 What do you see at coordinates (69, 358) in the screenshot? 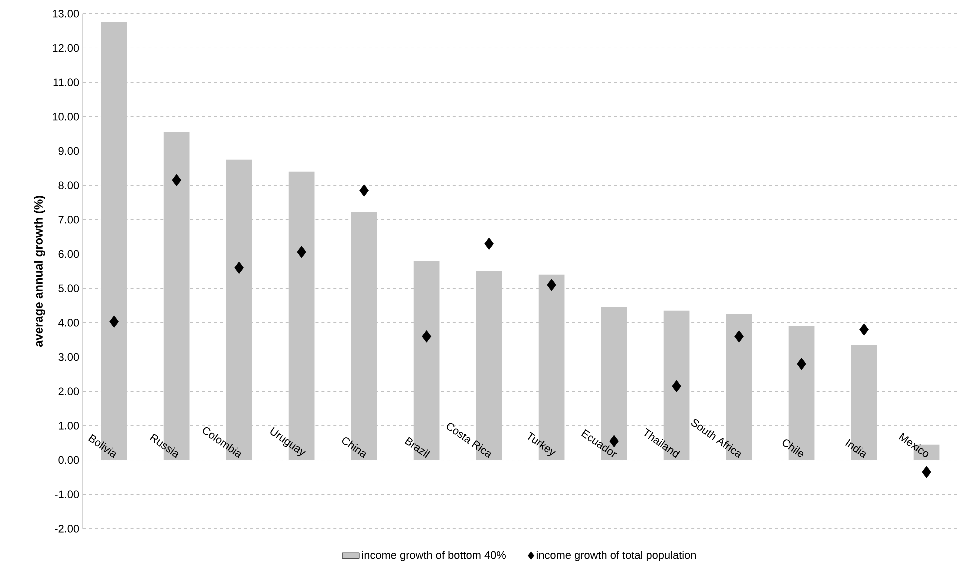
I see `y-tick-label: 3.00` at bounding box center [69, 358].